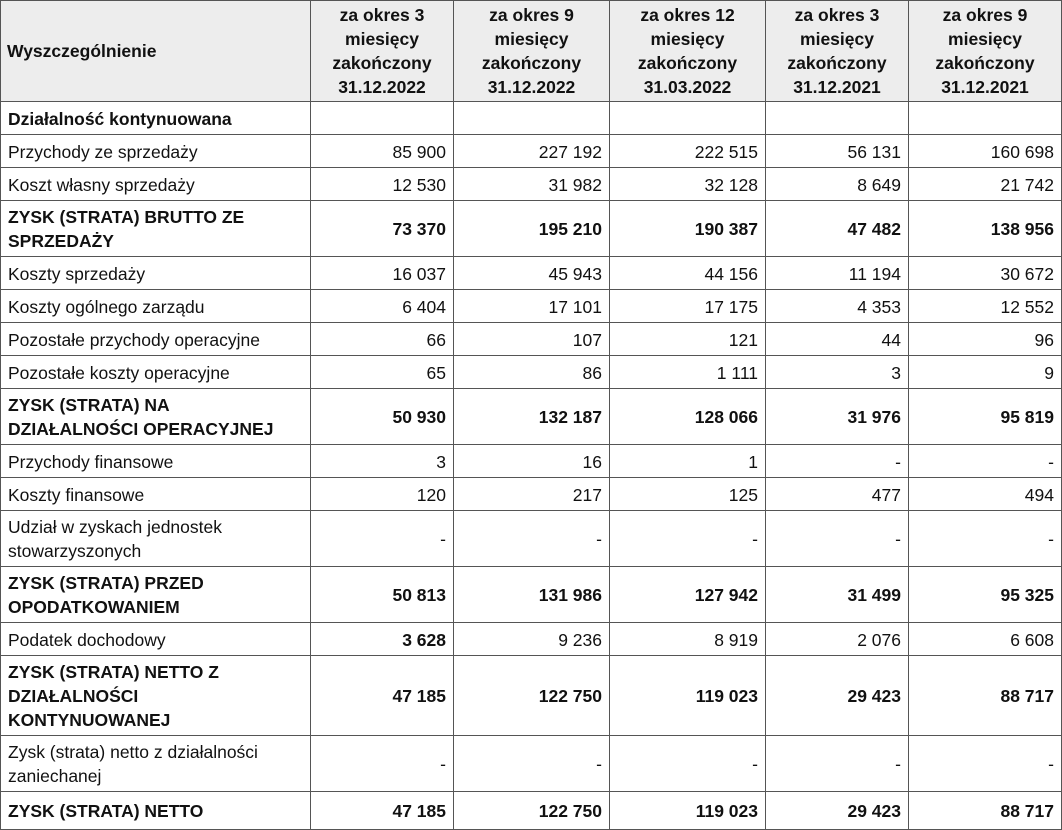 The image size is (1062, 830). What do you see at coordinates (837, 184) in the screenshot?
I see `value-cell: 8 649` at bounding box center [837, 184].